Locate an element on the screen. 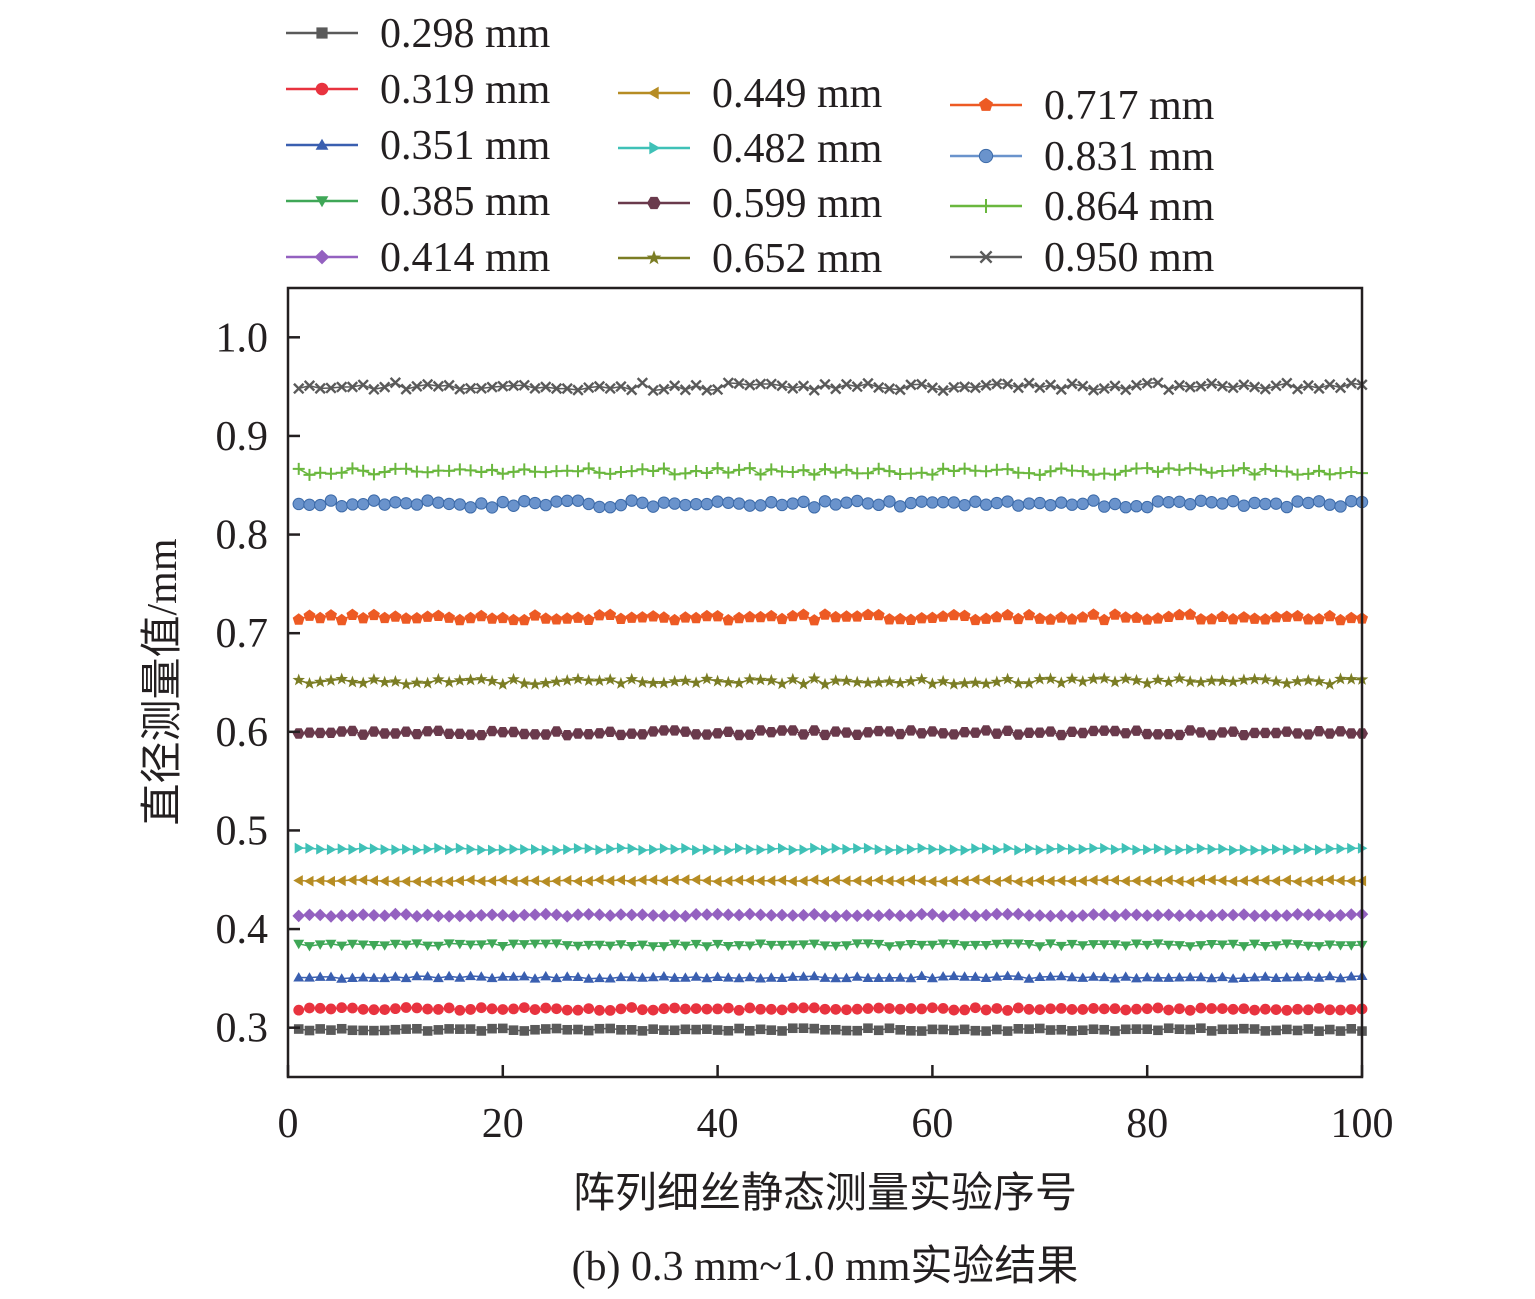 The width and height of the screenshot is (1535, 1299). legend-item: 0.831 mm is located at coordinates (1082, 157).